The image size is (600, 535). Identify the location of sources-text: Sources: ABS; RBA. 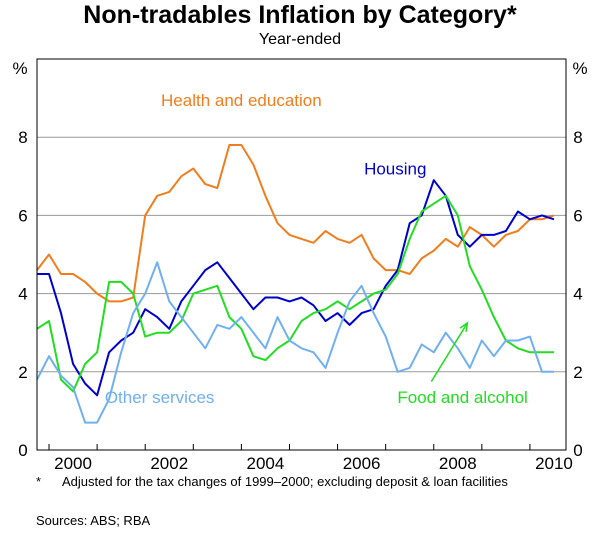
(93, 520).